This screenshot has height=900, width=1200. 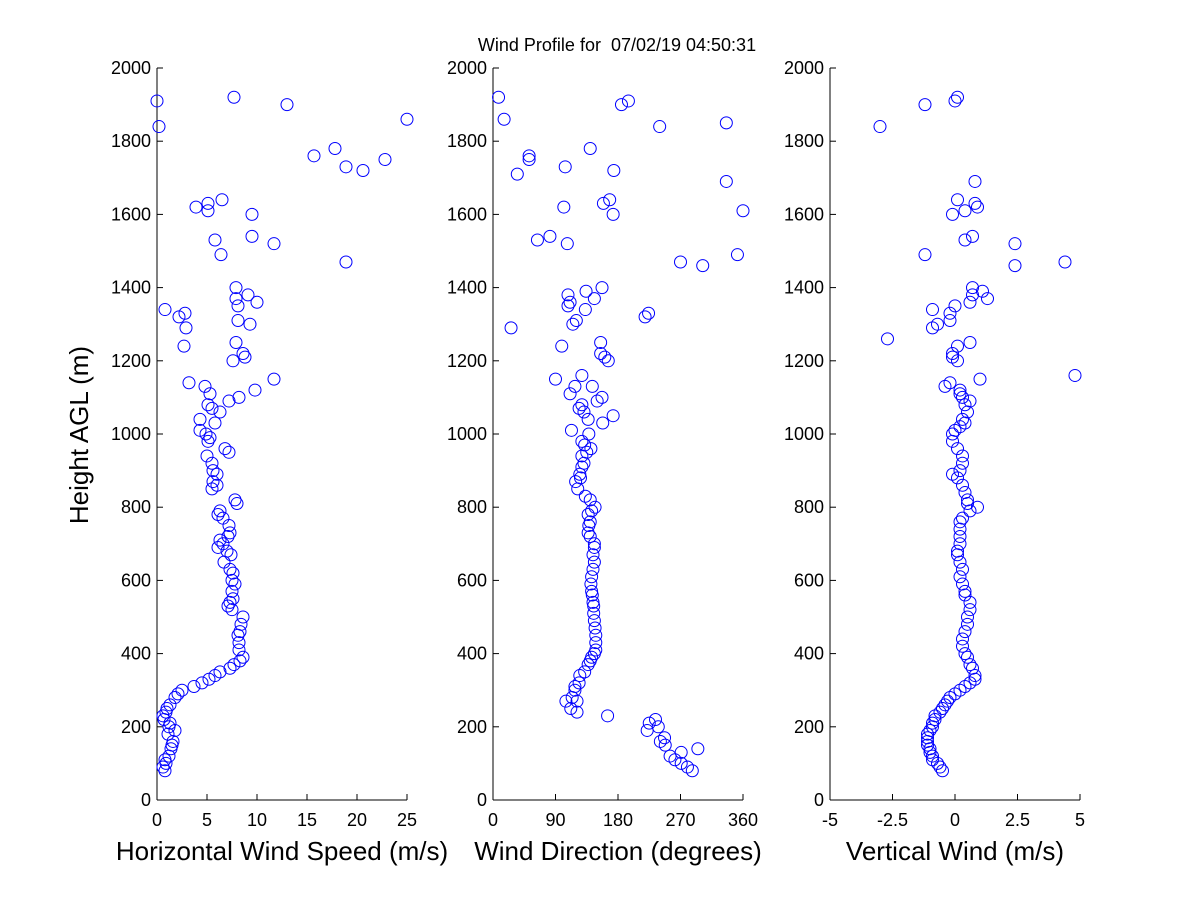 I want to click on x-tick-label: 5, so click(x=1080, y=820).